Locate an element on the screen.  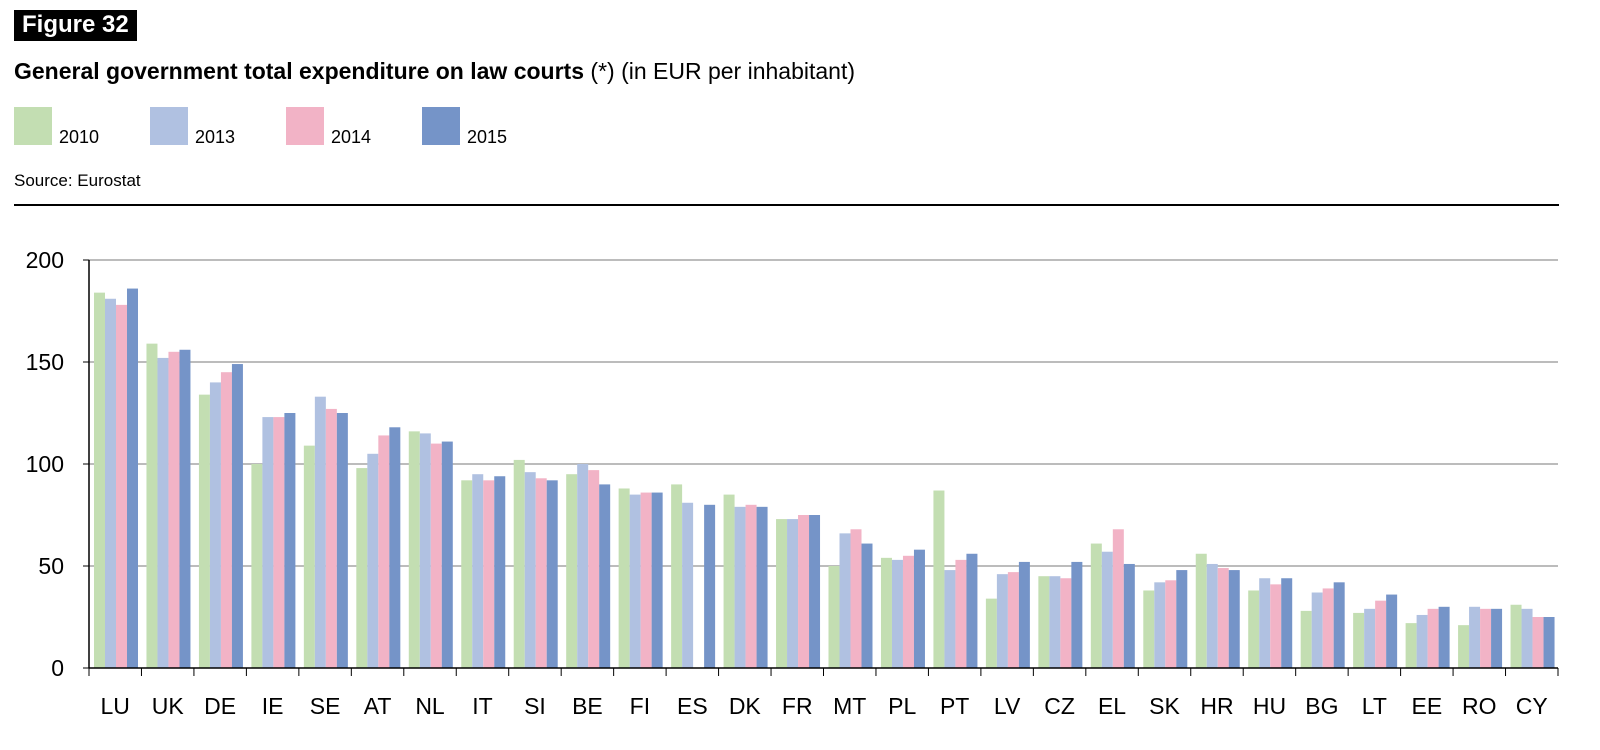
bar-se-2013 is located at coordinates (320, 532).